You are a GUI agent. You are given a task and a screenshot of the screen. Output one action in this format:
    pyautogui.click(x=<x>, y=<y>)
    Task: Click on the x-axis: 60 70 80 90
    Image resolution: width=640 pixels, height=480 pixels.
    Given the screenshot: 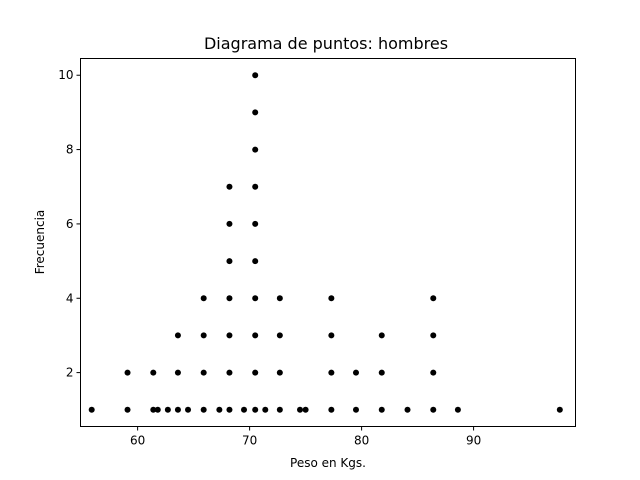 What is the action you would take?
    pyautogui.click(x=305, y=437)
    